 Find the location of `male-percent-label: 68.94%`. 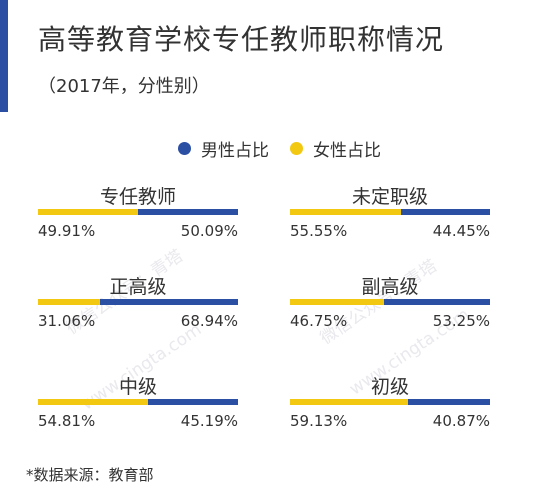

male-percent-label: 68.94% is located at coordinates (209, 321).